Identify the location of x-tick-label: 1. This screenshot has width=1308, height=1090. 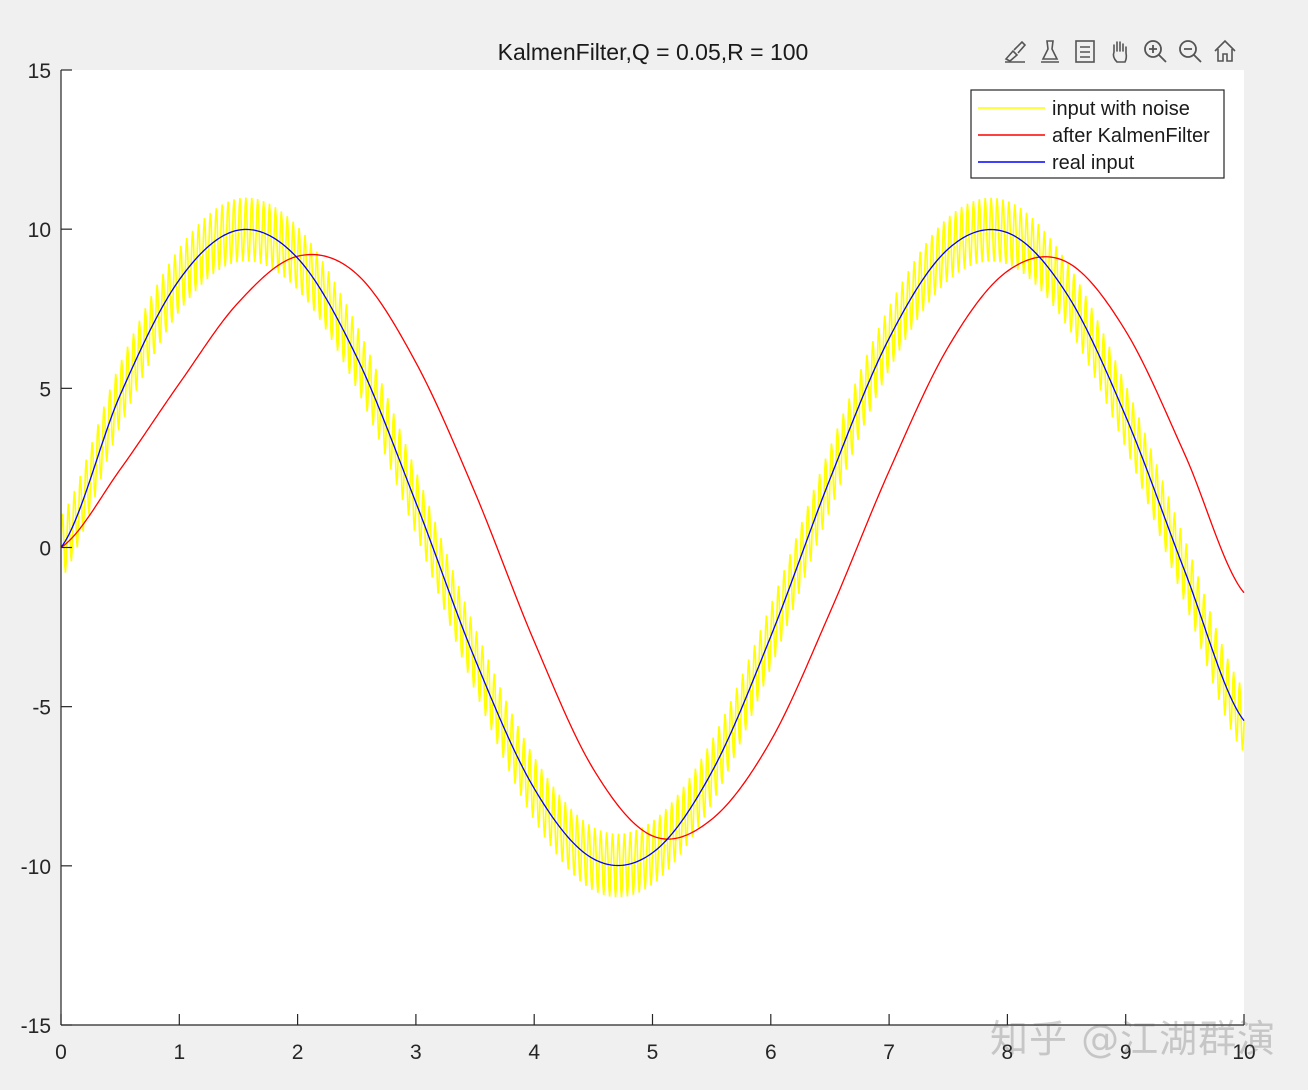
(179, 1052).